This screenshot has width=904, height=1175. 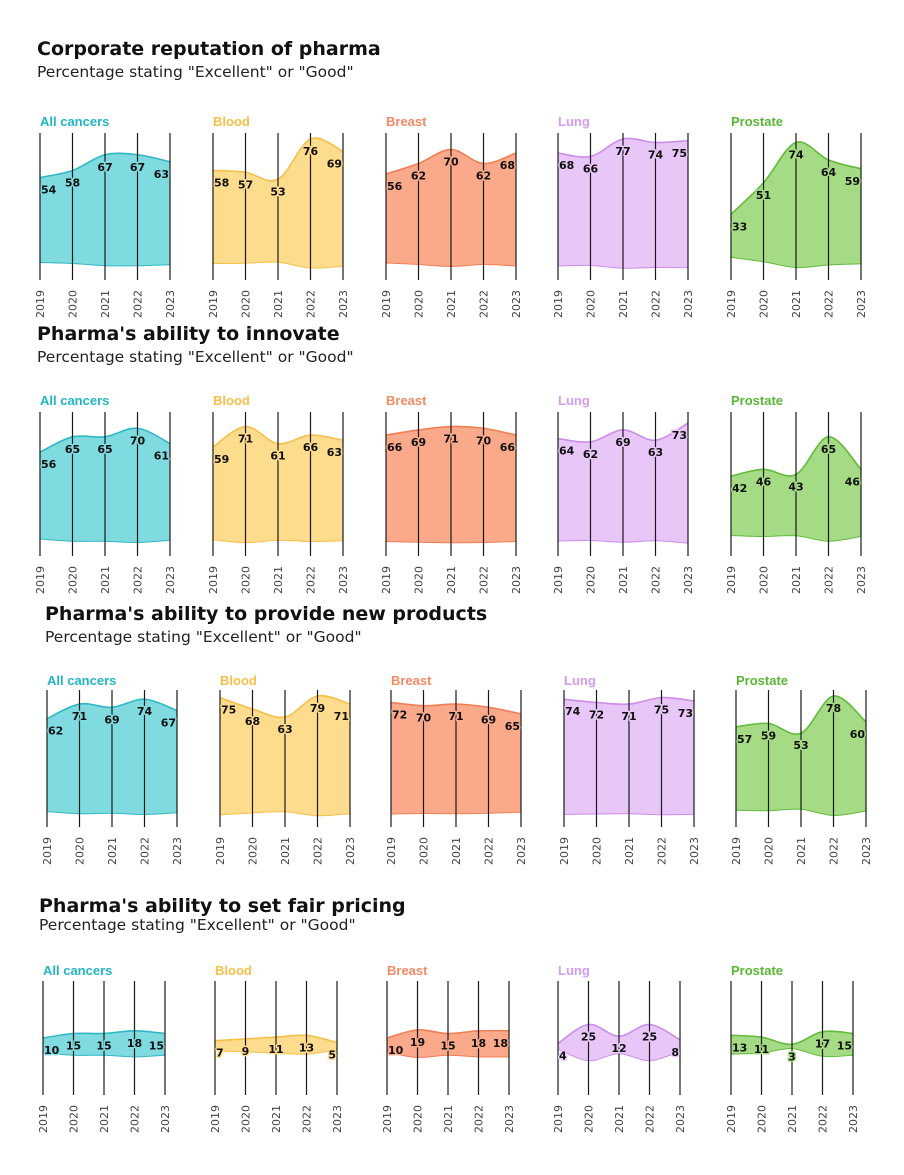 What do you see at coordinates (800, 745) in the screenshot?
I see `value-label: 53` at bounding box center [800, 745].